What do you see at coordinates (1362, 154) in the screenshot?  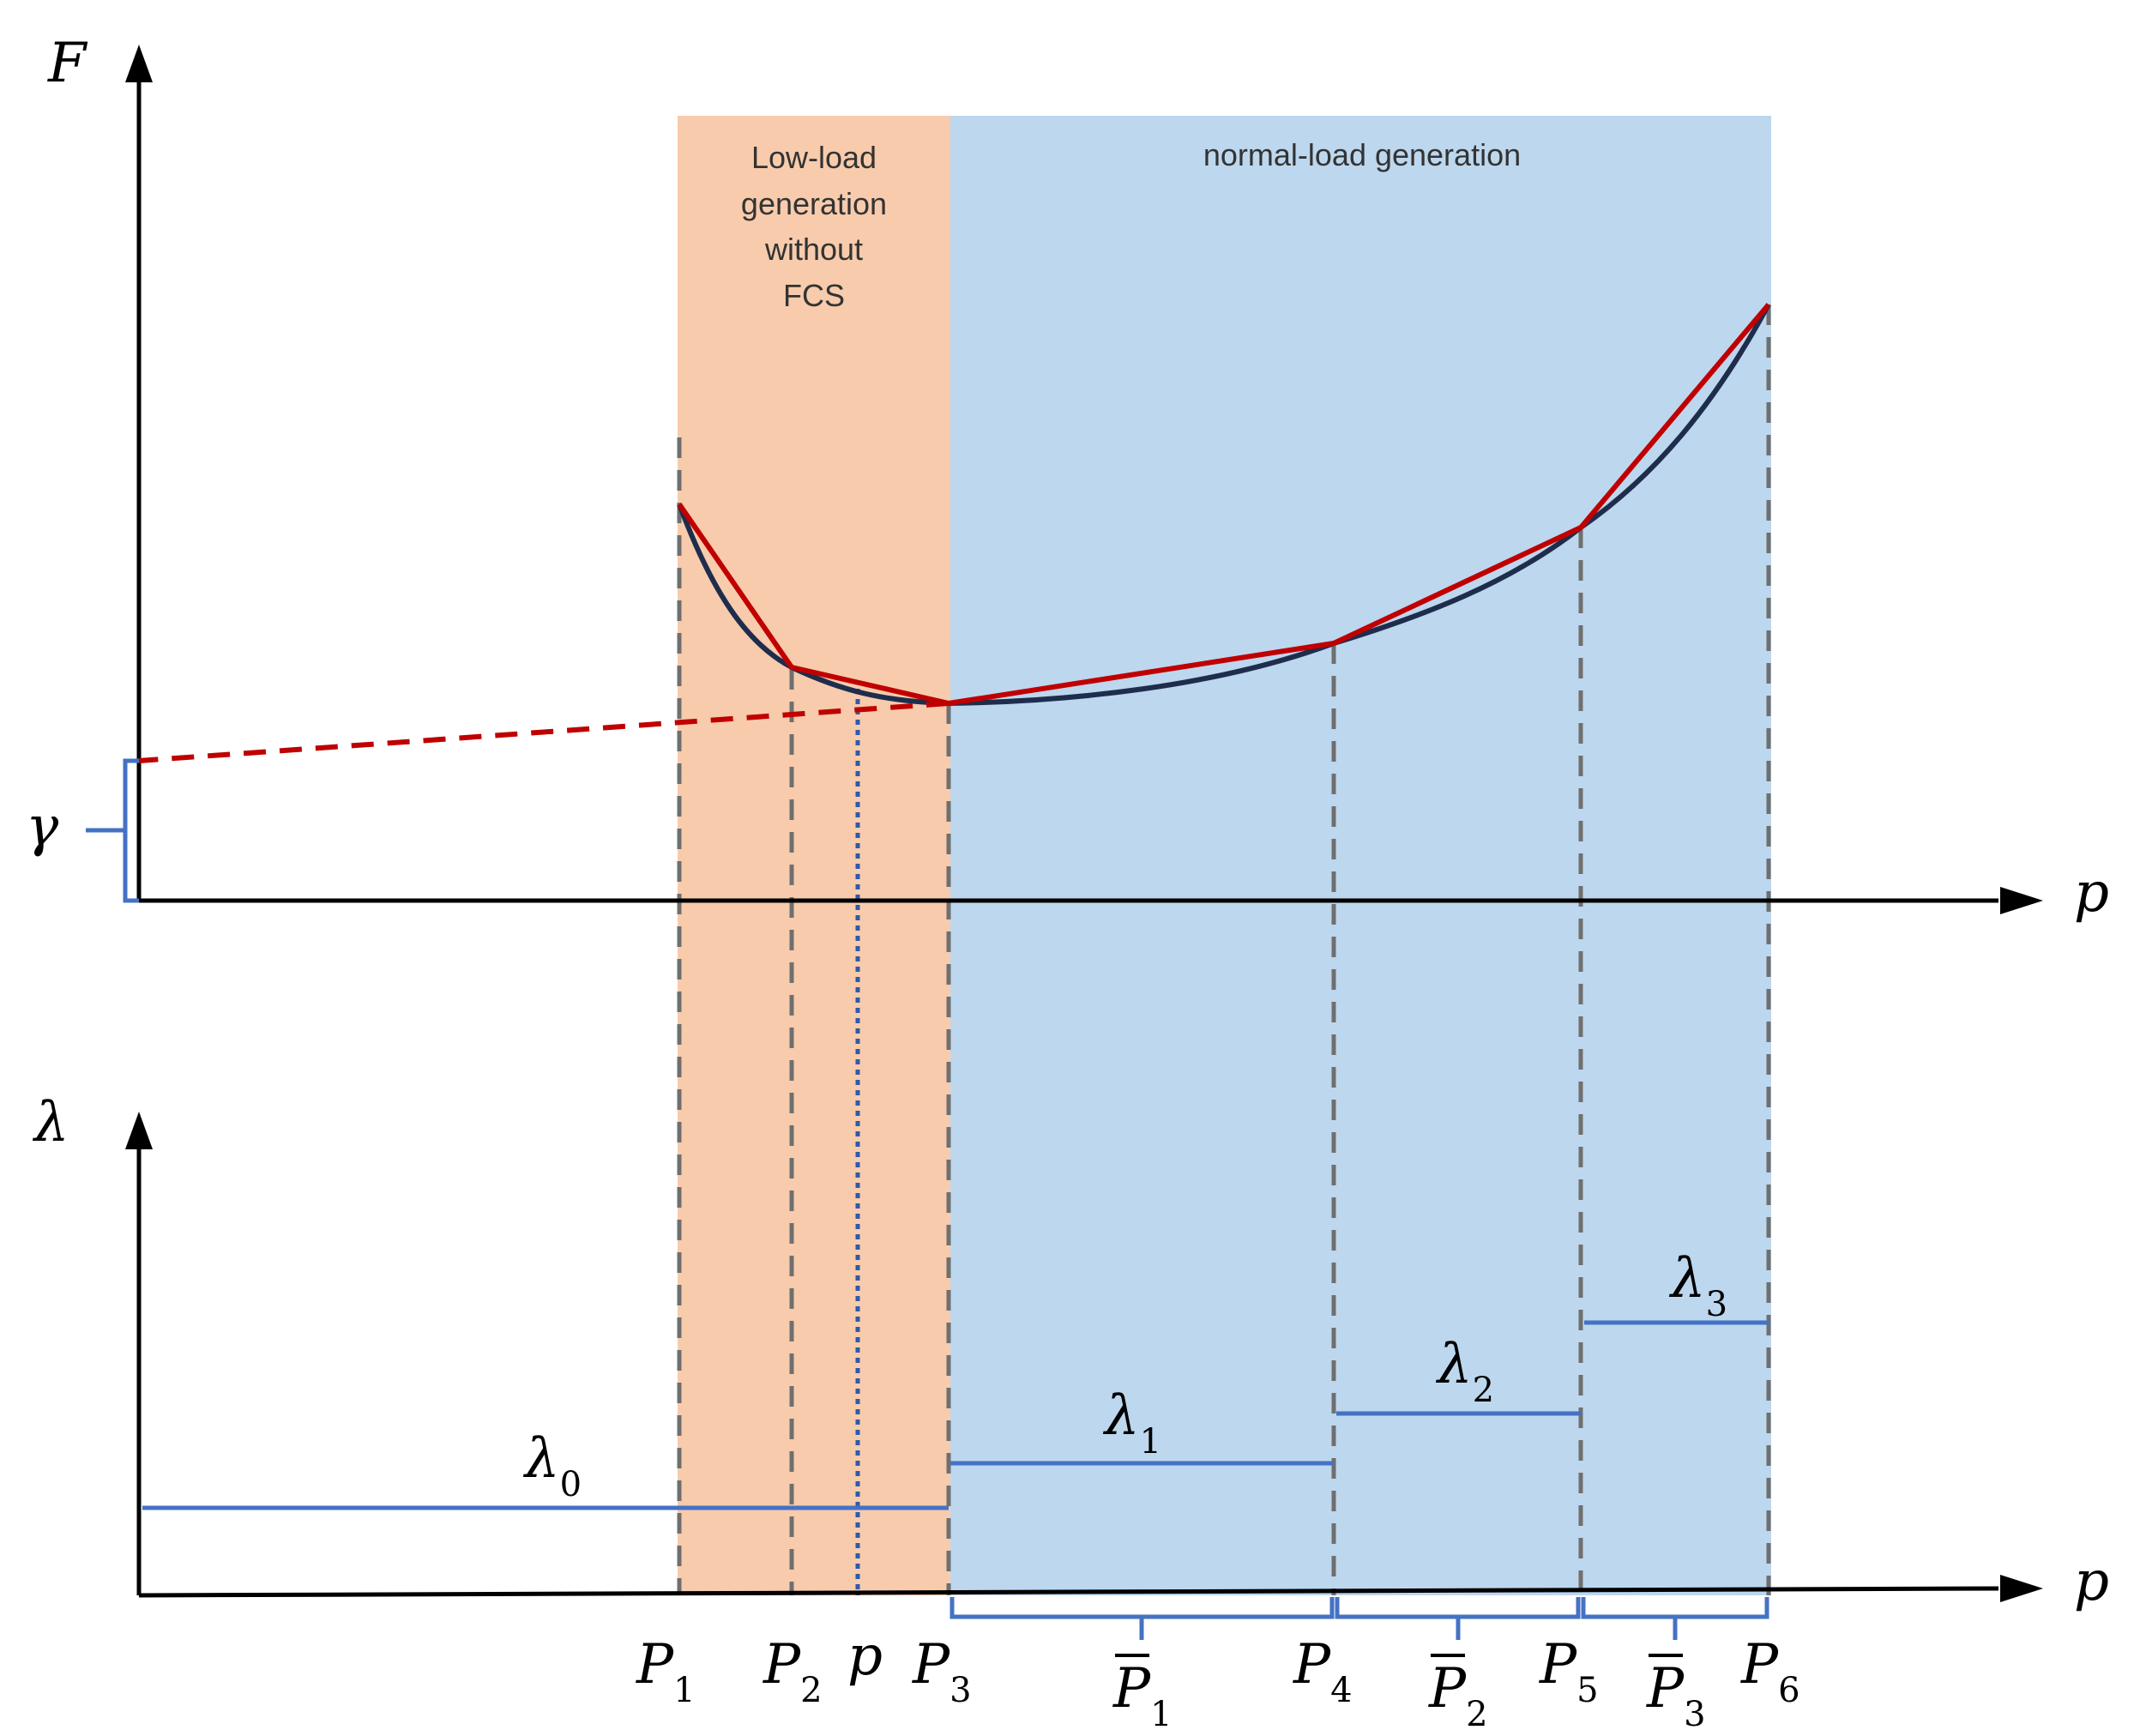 I see `normal-load-label: normal-load generation` at bounding box center [1362, 154].